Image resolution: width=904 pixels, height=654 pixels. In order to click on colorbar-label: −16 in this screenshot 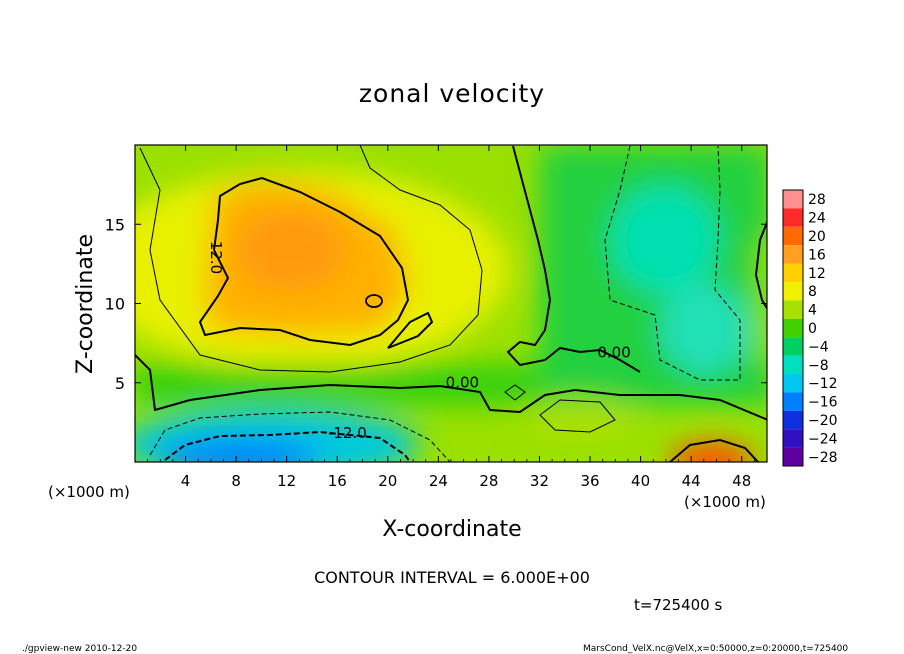, I will do `click(823, 403)`.